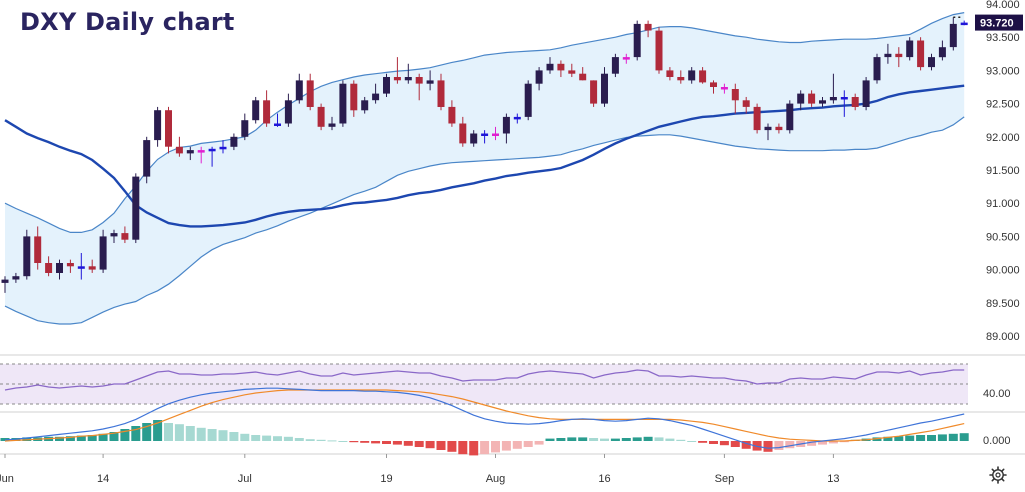 Image resolution: width=1025 pixels, height=492 pixels. What do you see at coordinates (484, 380) in the screenshot?
I see `rsi-line` at bounding box center [484, 380].